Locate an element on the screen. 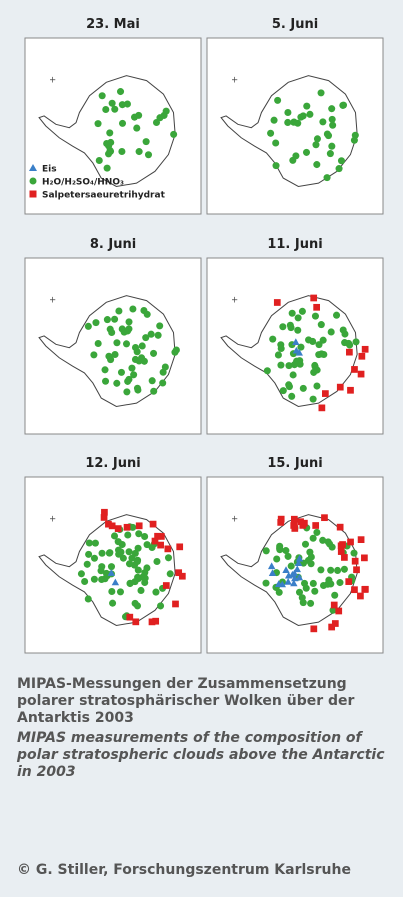 Image resolution: width=403 pixels, height=897 pixels. antarctica-outline is located at coordinates (289, 351).